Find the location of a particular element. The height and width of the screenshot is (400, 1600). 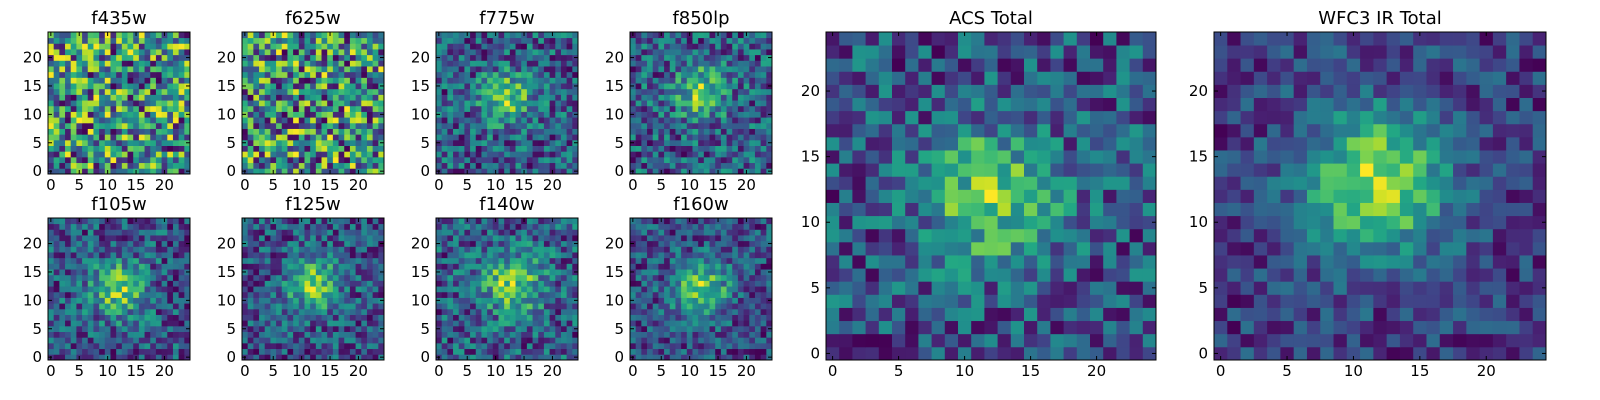

x-tick-label: 15 is located at coordinates (523, 371).